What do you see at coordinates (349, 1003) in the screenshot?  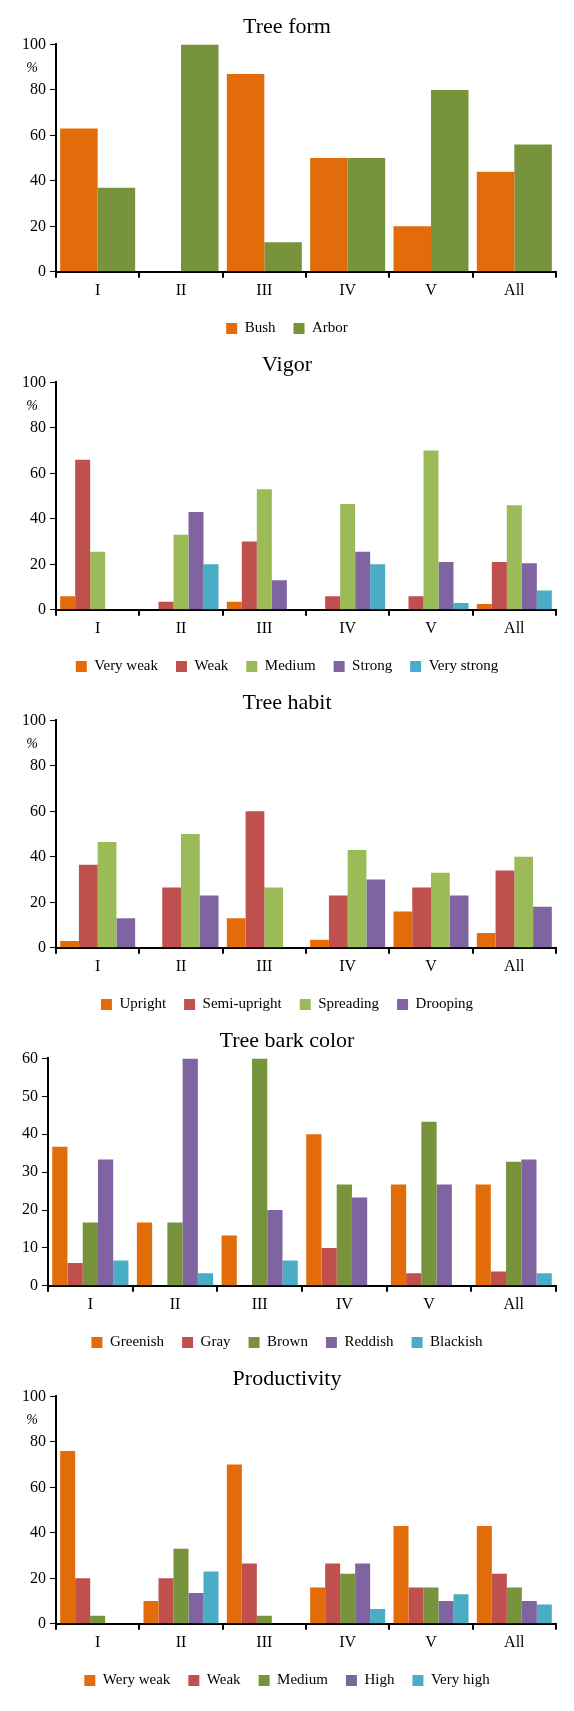 I see `legend-label: Spreading` at bounding box center [349, 1003].